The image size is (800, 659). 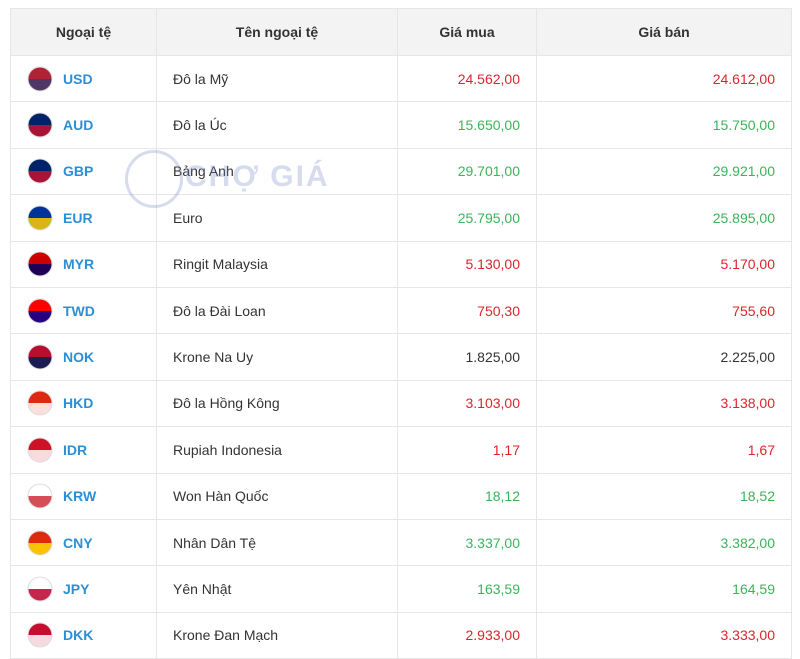 I want to click on code-cell: NOK, so click(x=83, y=357).